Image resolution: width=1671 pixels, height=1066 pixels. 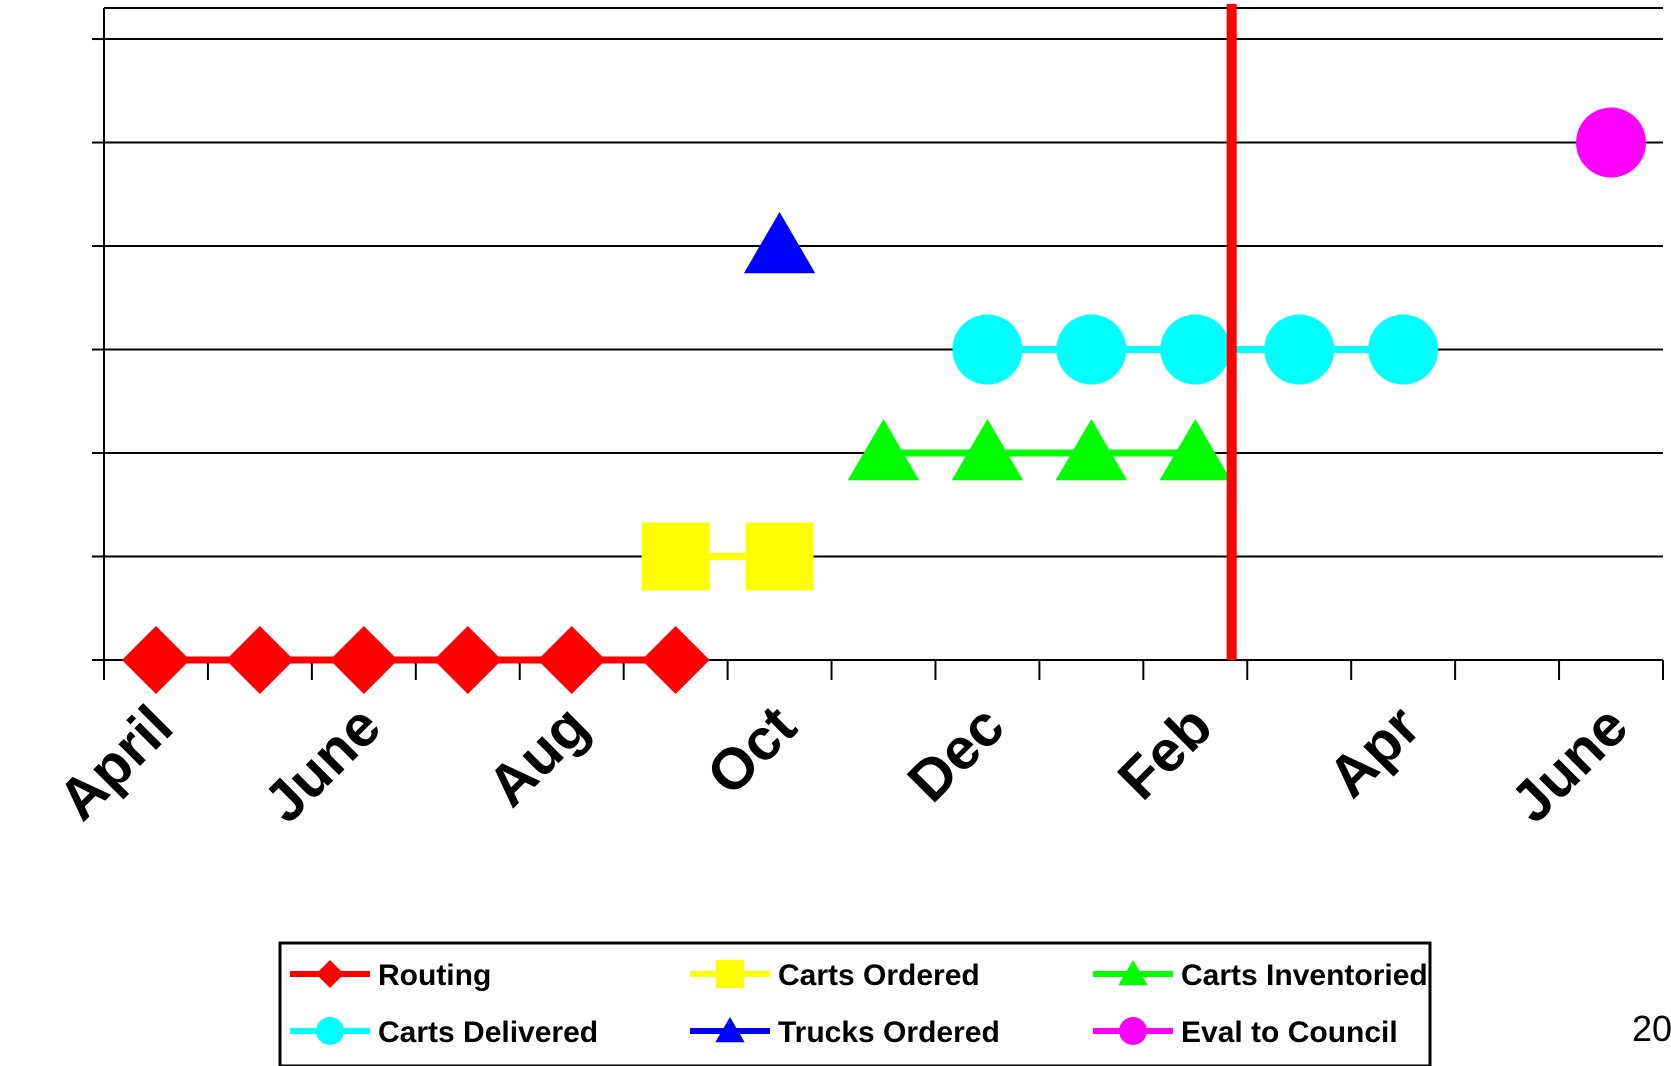 What do you see at coordinates (751, 750) in the screenshot?
I see `x-tick-label: Oct` at bounding box center [751, 750].